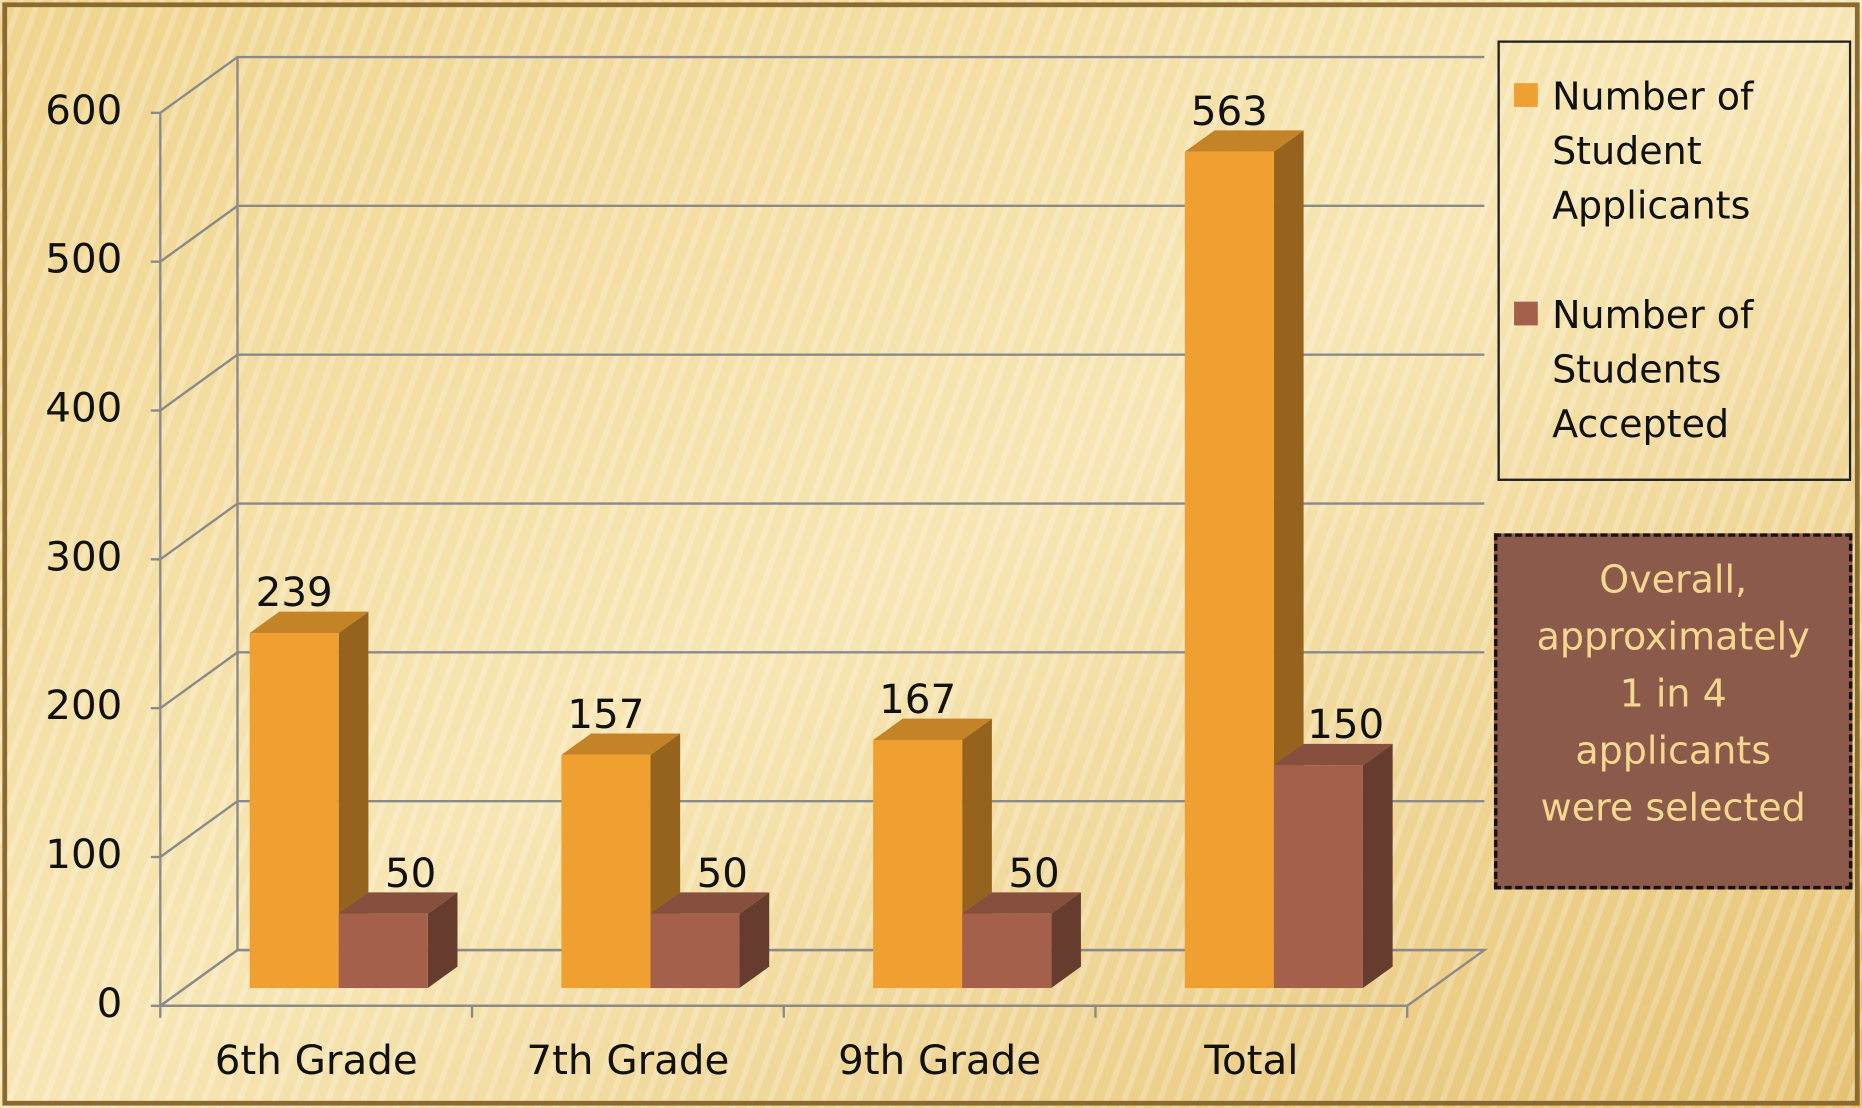 This screenshot has width=1862, height=1108. What do you see at coordinates (83, 408) in the screenshot?
I see `y-tick-label: 400` at bounding box center [83, 408].